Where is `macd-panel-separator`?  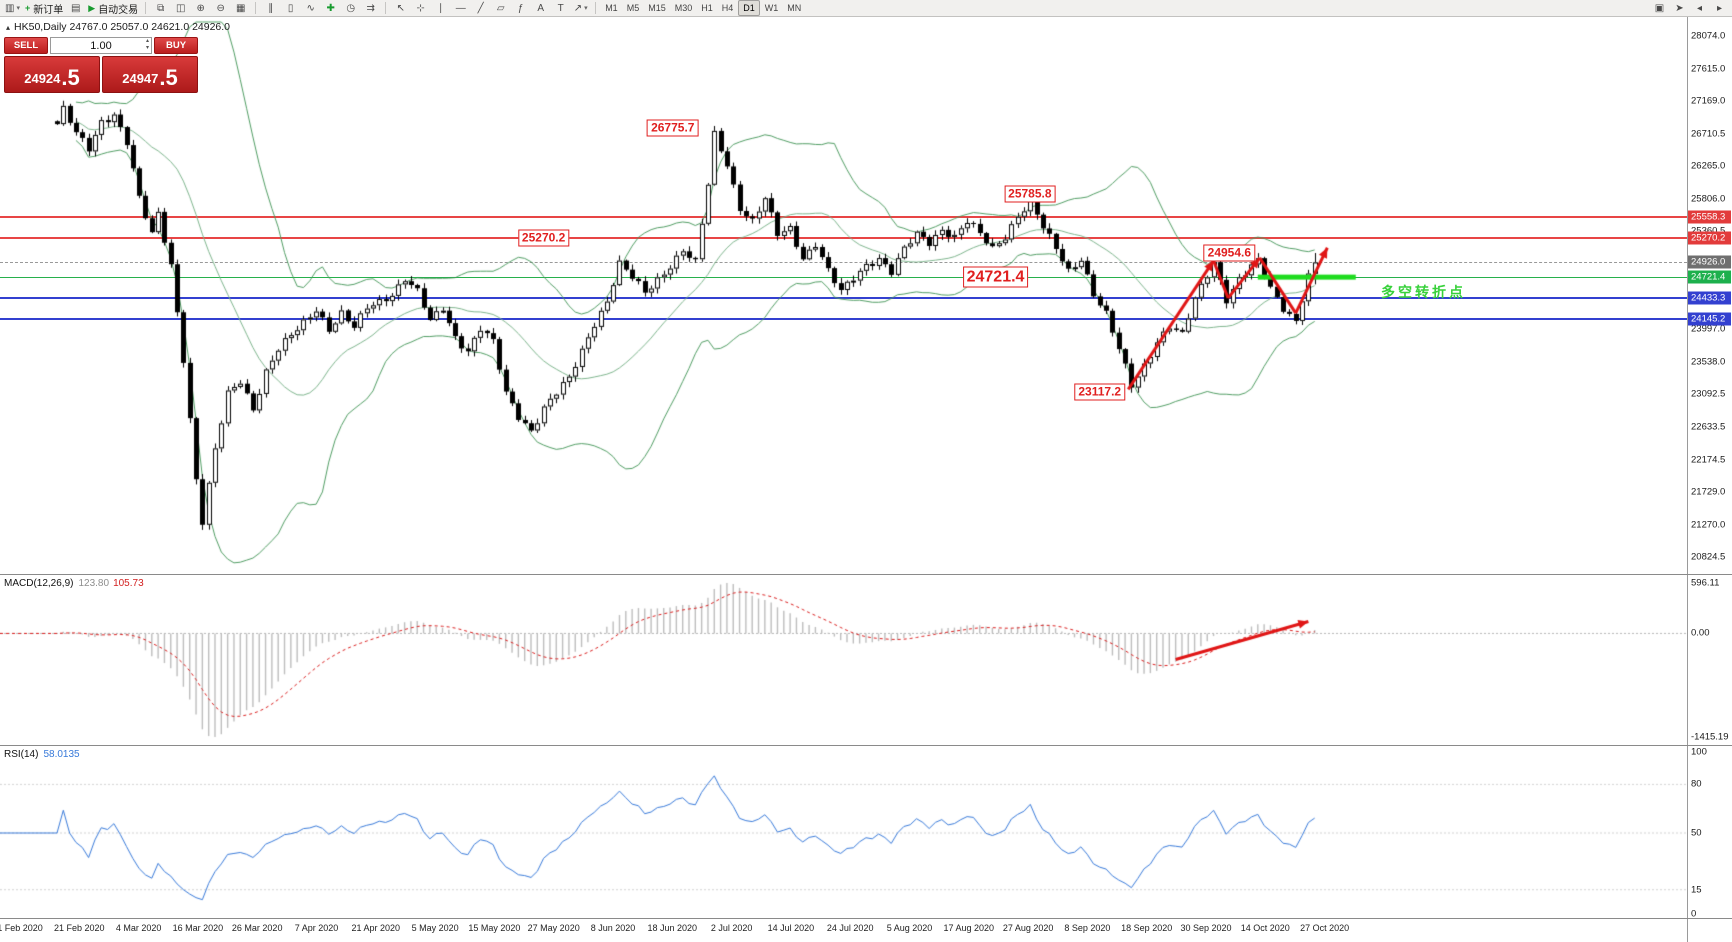 macd-panel-separator is located at coordinates (866, 574).